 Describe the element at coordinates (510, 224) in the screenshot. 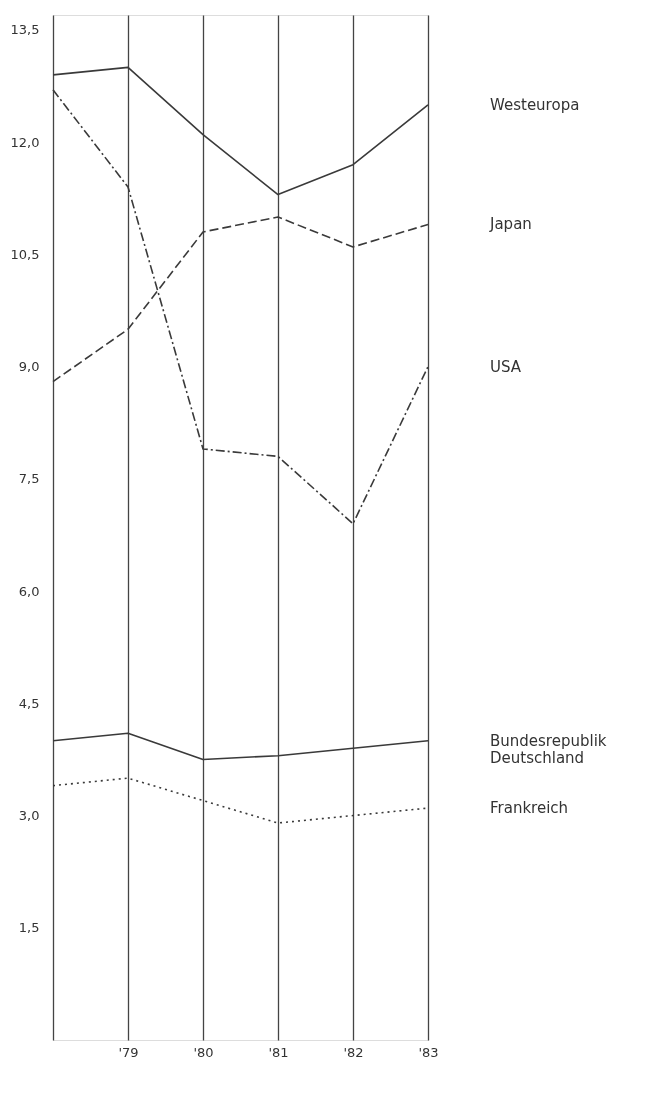

I see `text: Japan` at that location.